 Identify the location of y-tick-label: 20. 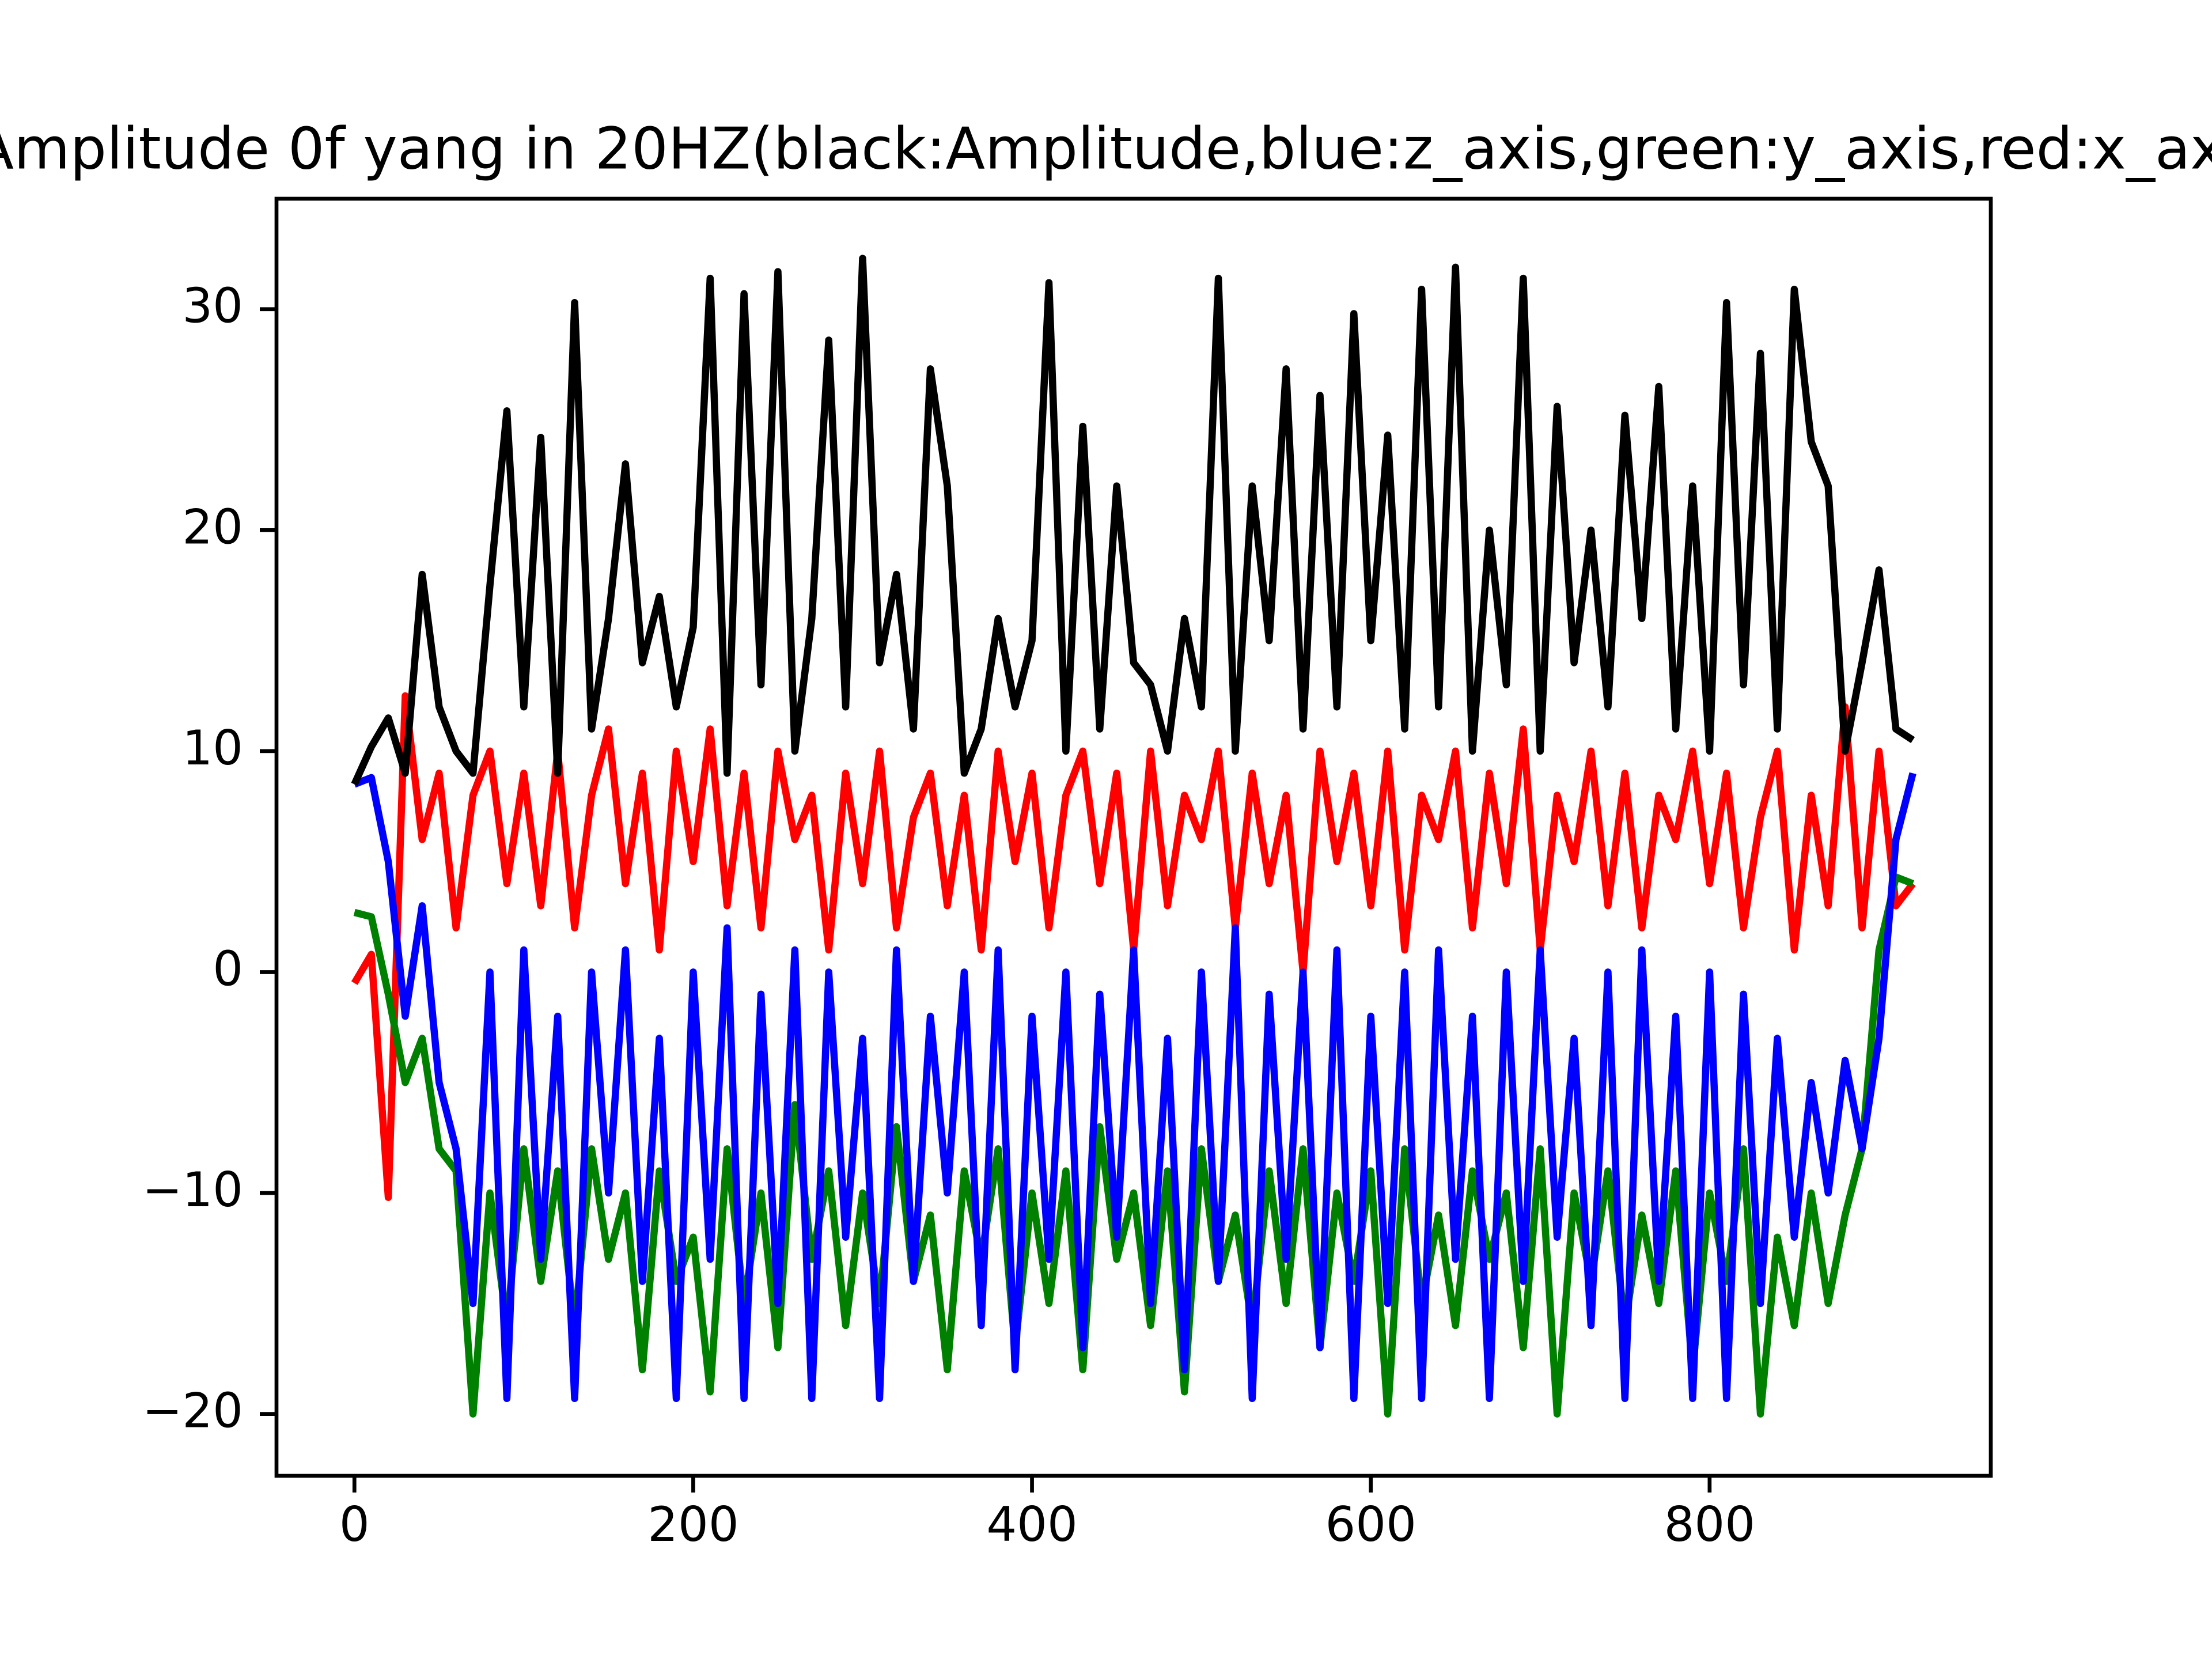
(212, 527).